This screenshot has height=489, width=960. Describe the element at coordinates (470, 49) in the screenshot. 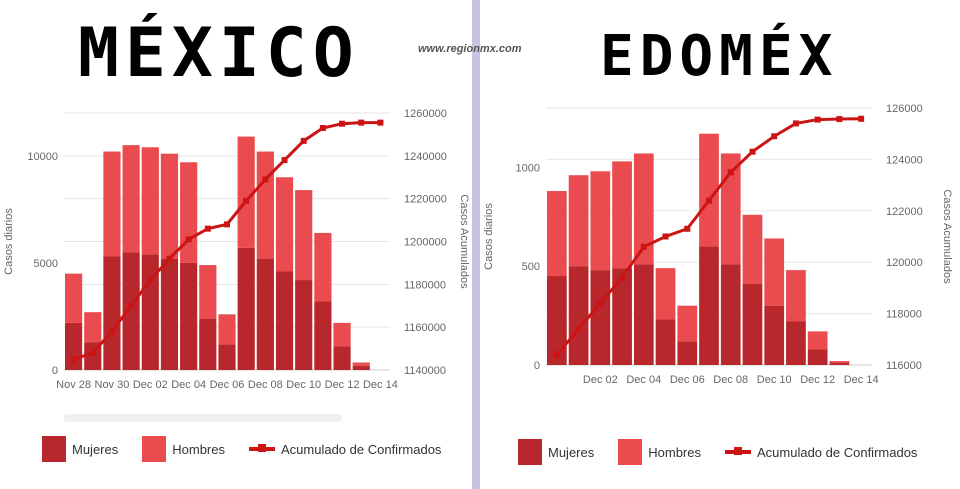

I see `watermark-text: www.regionmx.com` at that location.